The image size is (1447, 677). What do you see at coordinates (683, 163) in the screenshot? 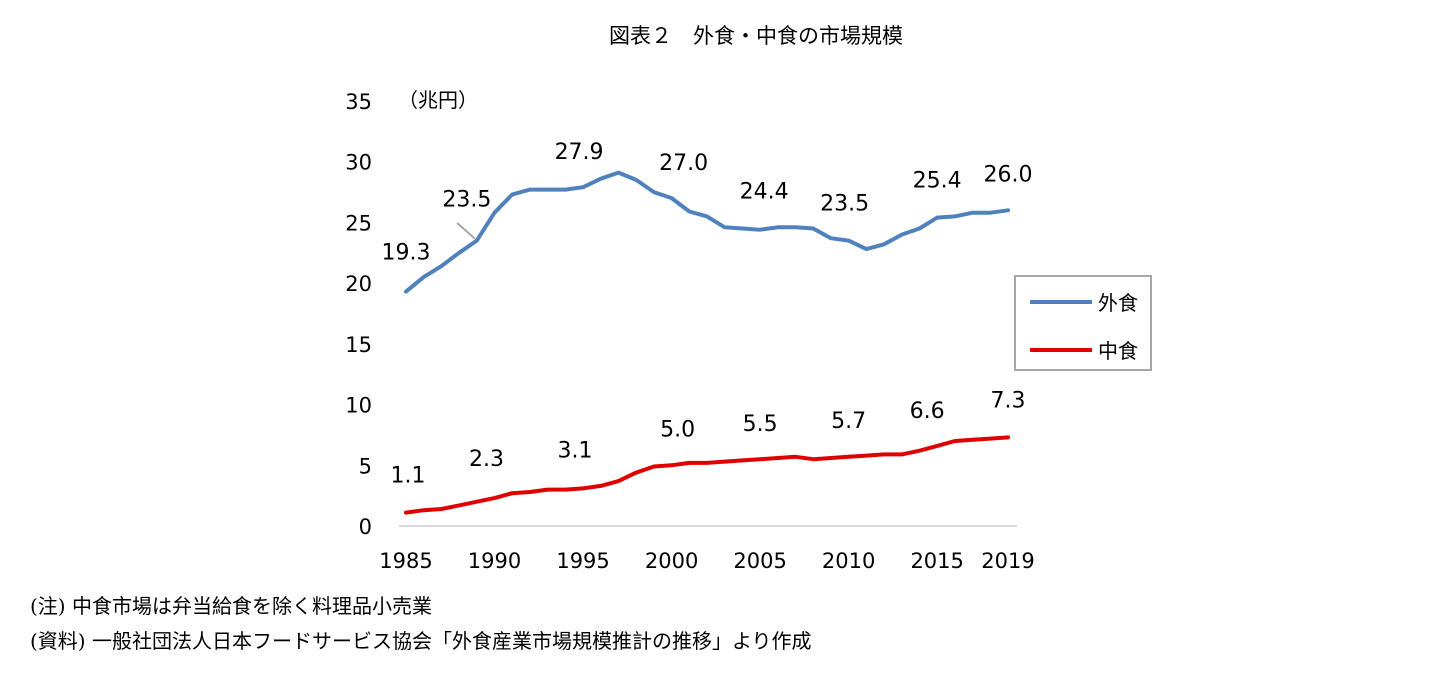
I see `data-label: 27.0` at bounding box center [683, 163].